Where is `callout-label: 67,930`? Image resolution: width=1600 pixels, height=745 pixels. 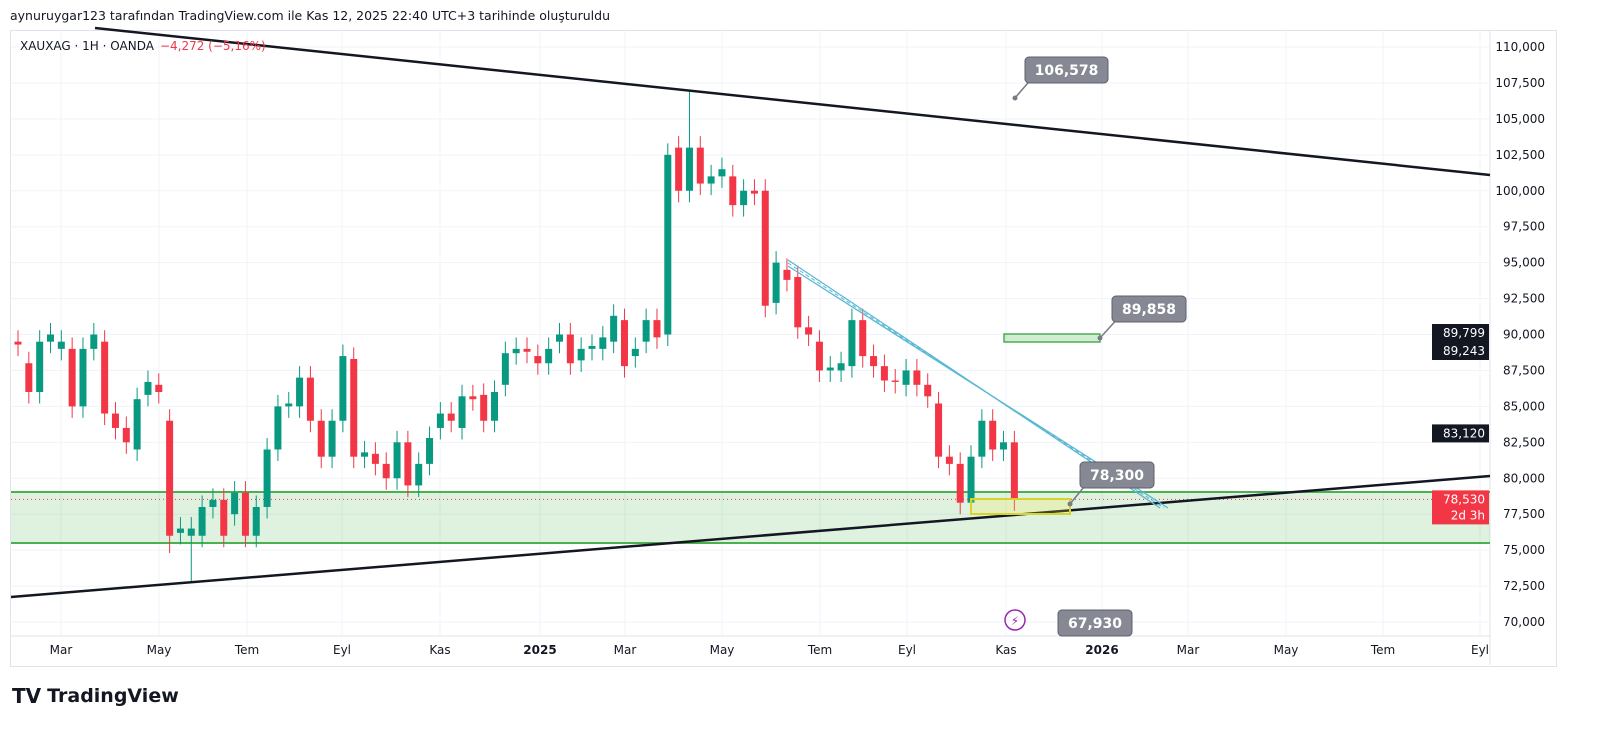
callout-label: 67,930 is located at coordinates (1095, 624).